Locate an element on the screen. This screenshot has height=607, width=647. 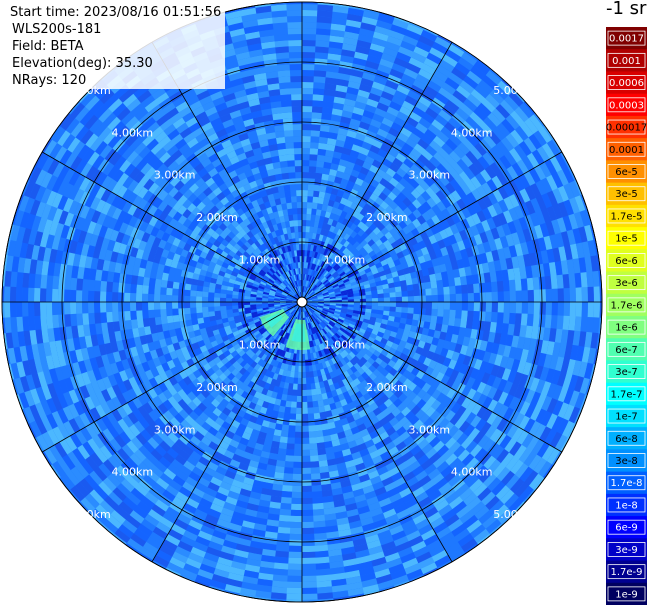
colorbar-label: 6e-9 is located at coordinates (626, 528).